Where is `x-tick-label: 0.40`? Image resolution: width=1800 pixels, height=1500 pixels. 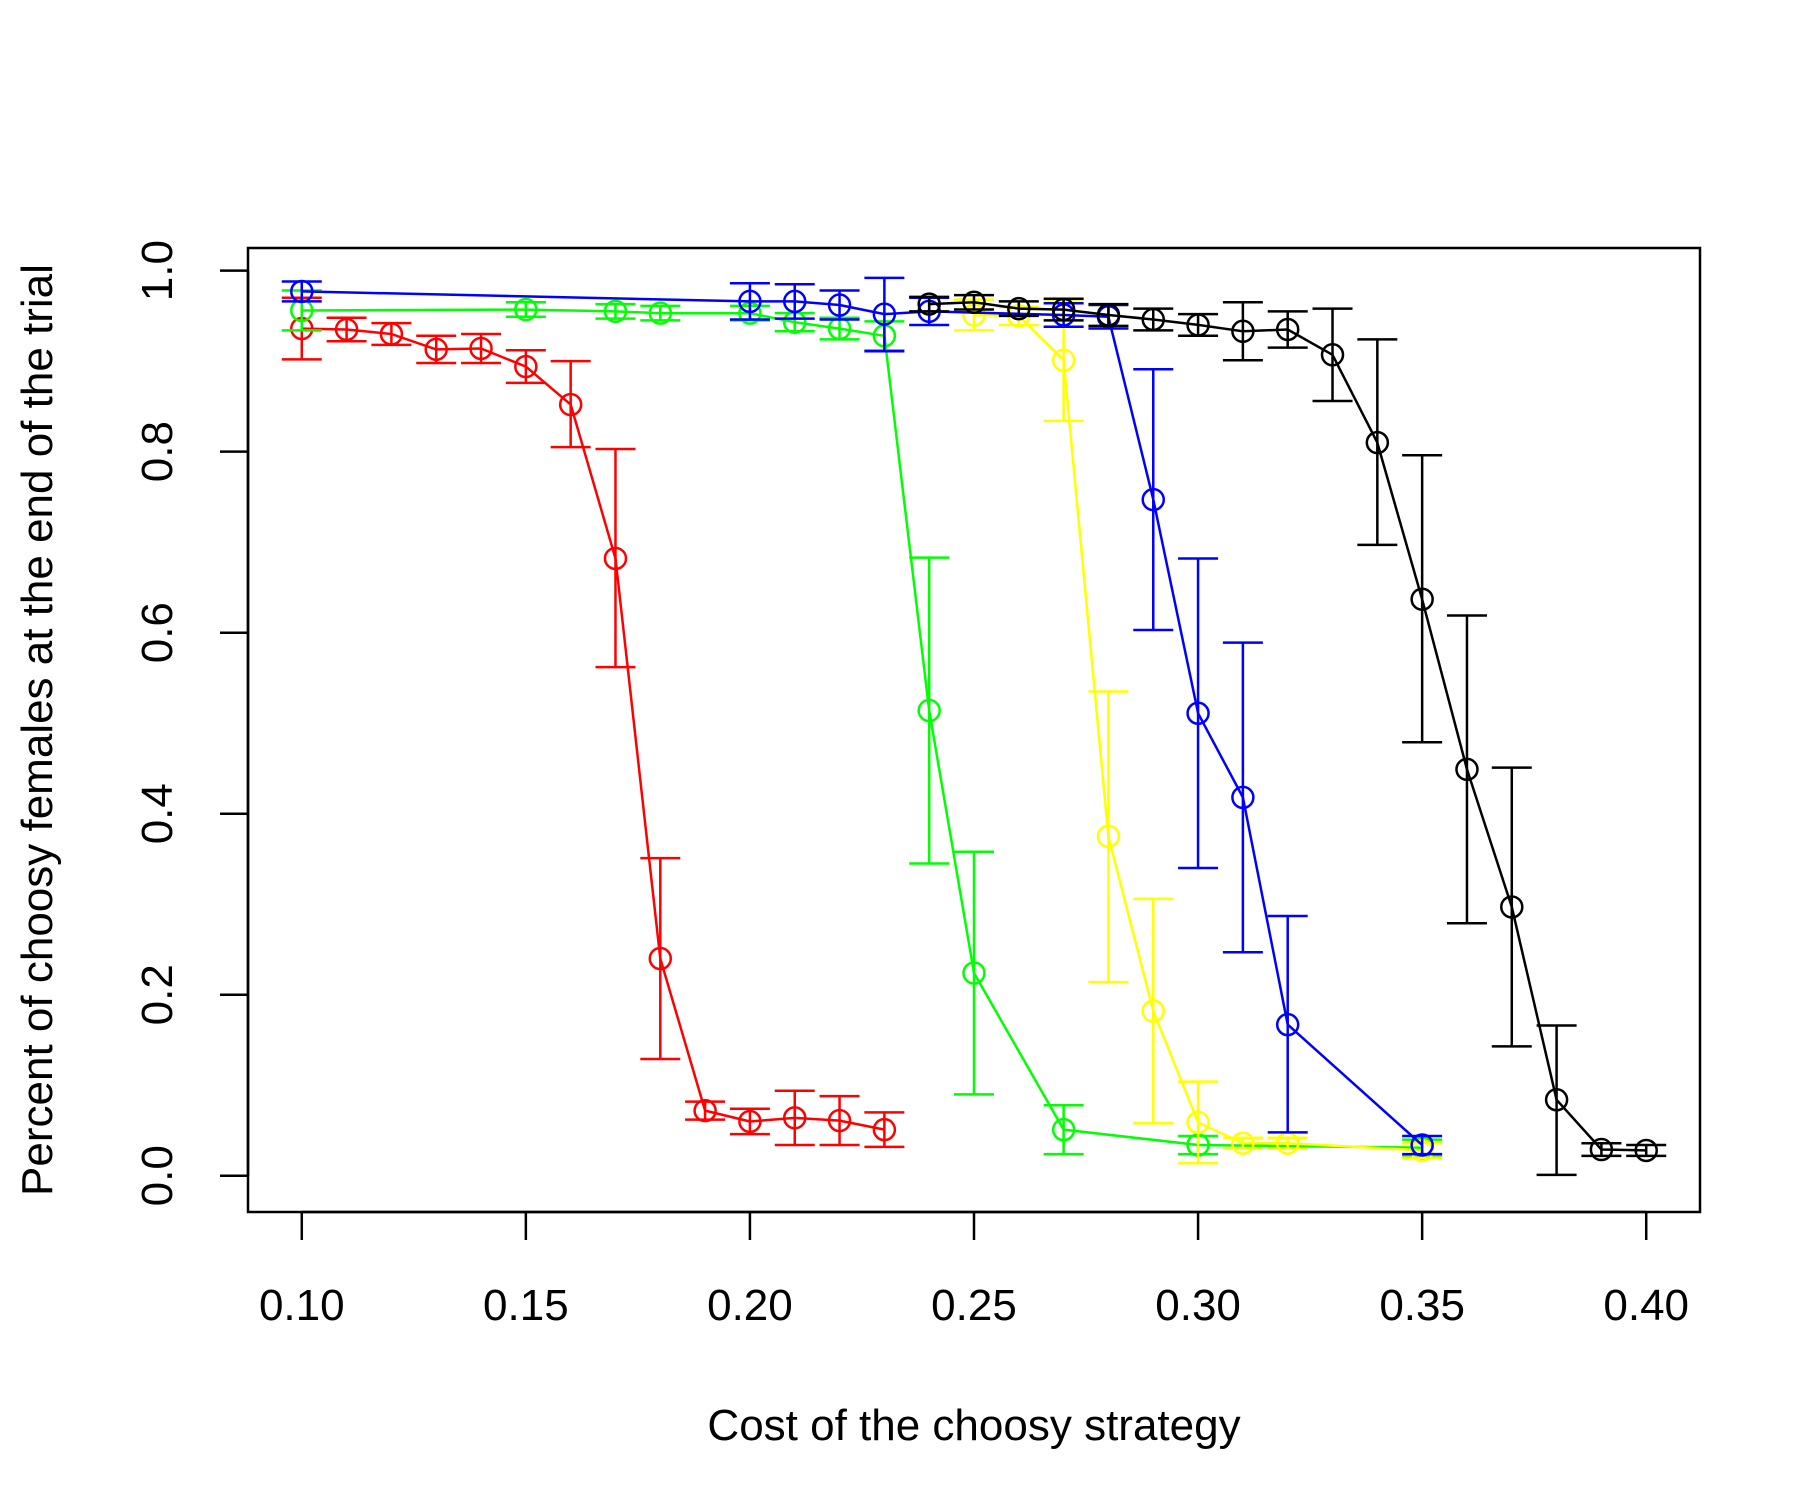
x-tick-label: 0.40 is located at coordinates (1646, 1305).